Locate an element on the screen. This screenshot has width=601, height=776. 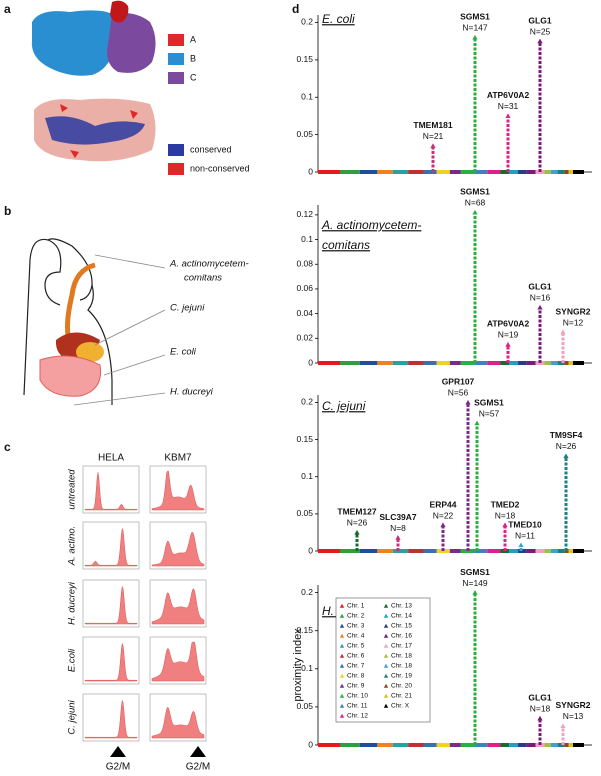
gene-label: TMEM181 is located at coordinates (432, 125).